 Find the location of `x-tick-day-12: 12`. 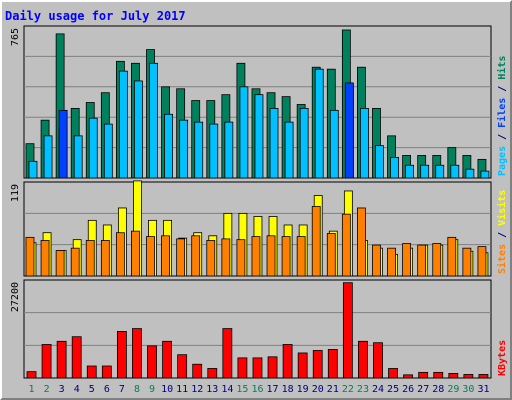

x-tick-day-12: 12 is located at coordinates (197, 389).